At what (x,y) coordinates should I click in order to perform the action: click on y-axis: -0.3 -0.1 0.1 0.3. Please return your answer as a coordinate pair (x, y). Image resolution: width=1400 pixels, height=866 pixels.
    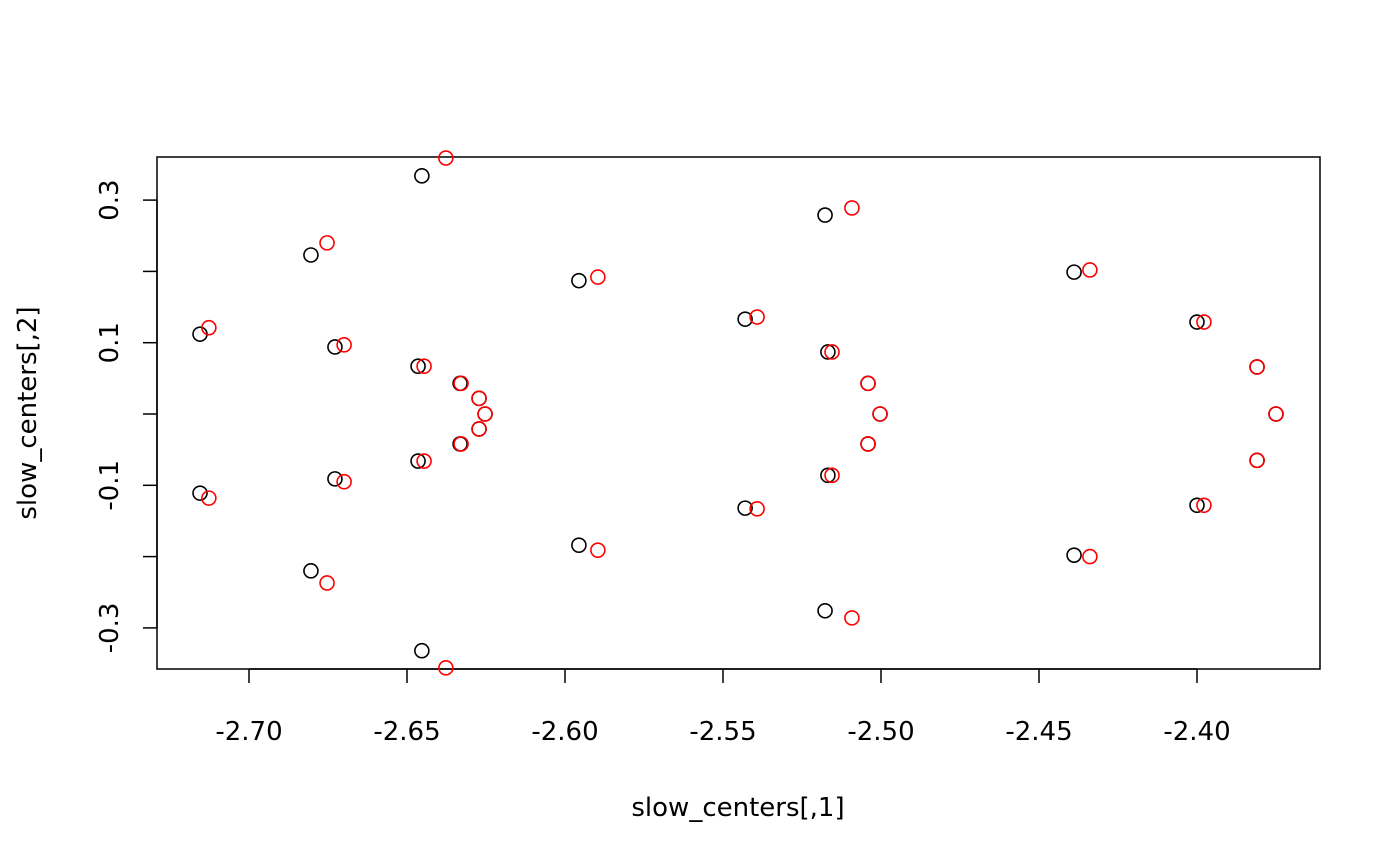
    Looking at the image, I should click on (126, 416).